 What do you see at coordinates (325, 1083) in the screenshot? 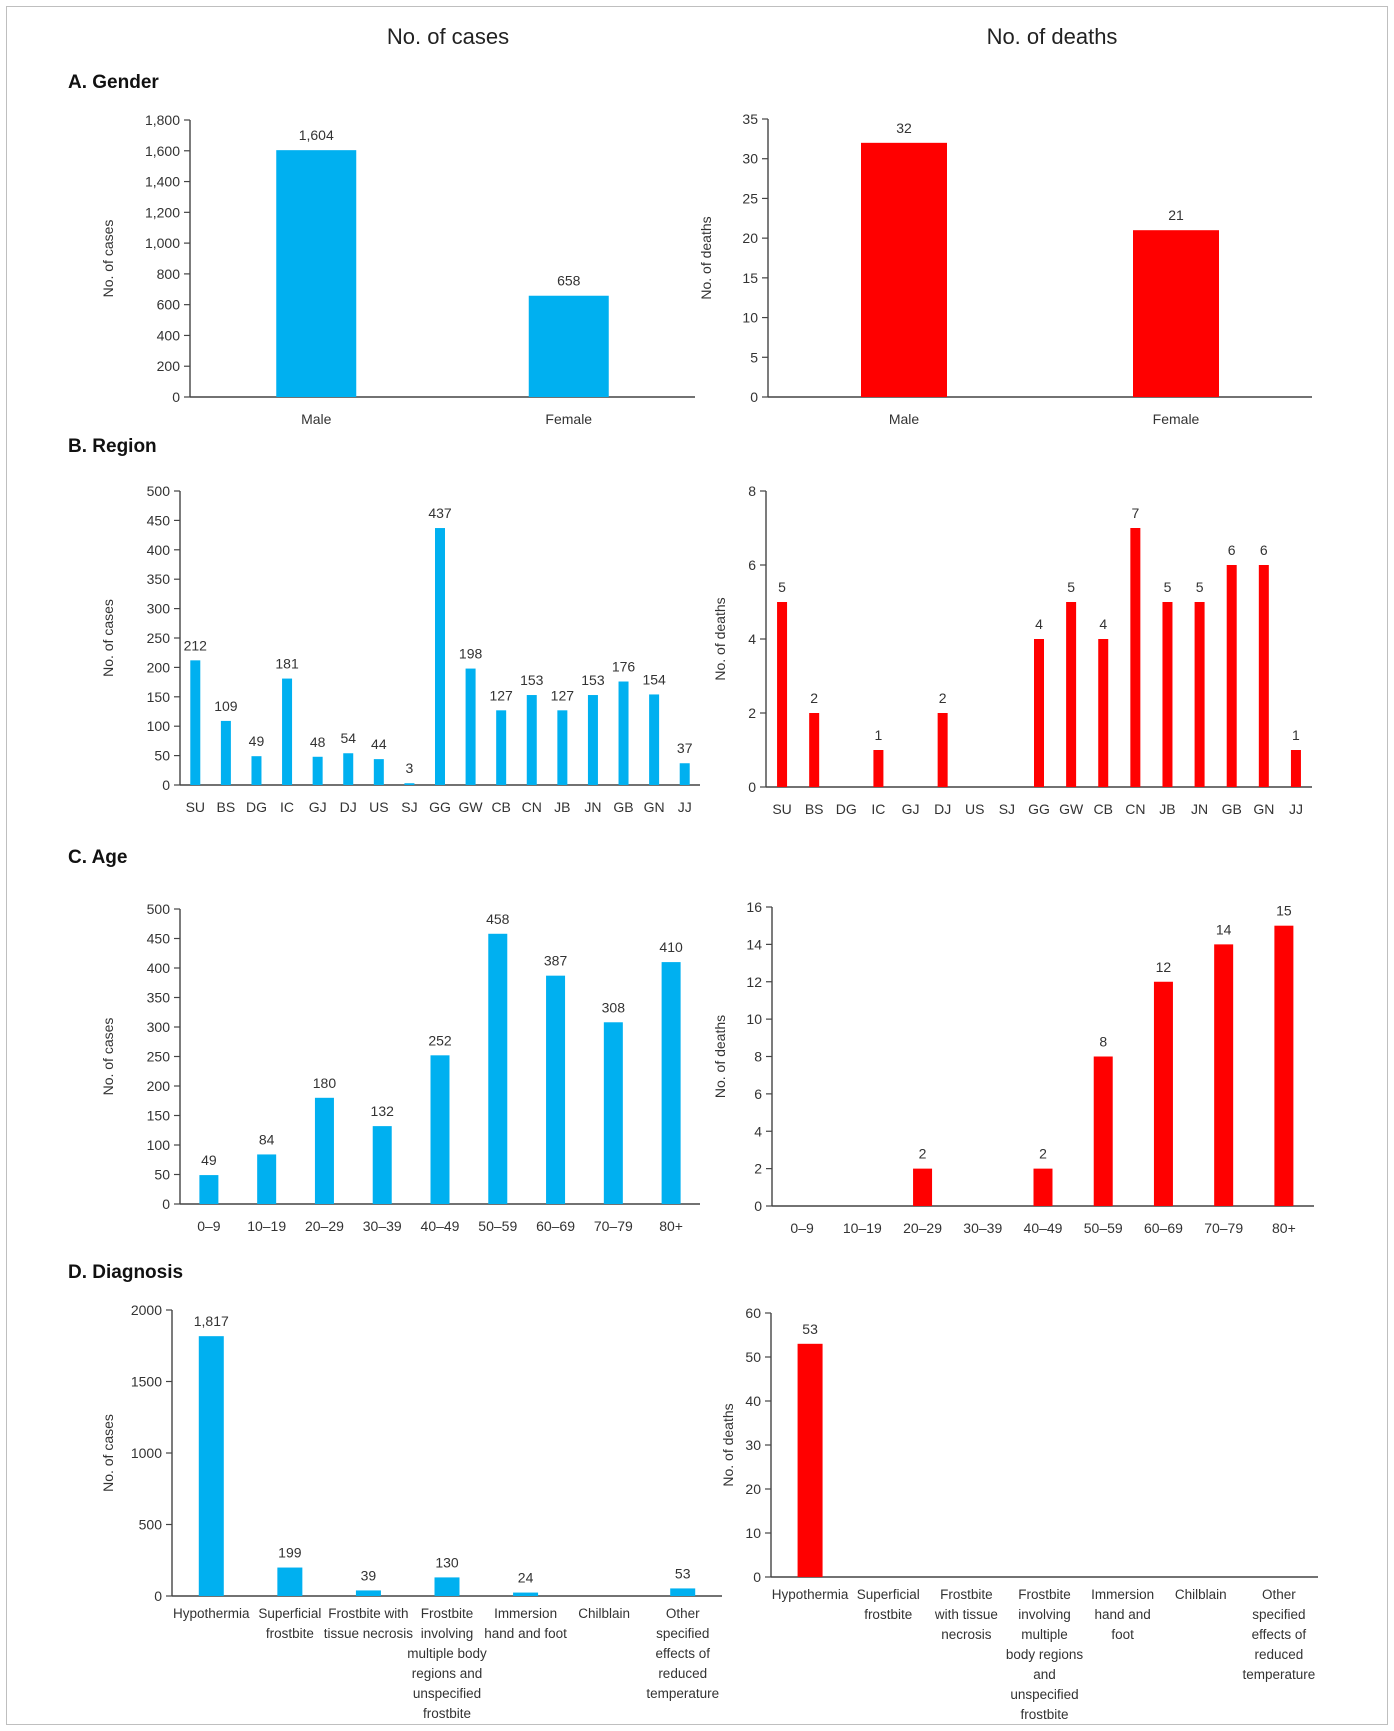
I see `data-label: 180` at bounding box center [325, 1083].